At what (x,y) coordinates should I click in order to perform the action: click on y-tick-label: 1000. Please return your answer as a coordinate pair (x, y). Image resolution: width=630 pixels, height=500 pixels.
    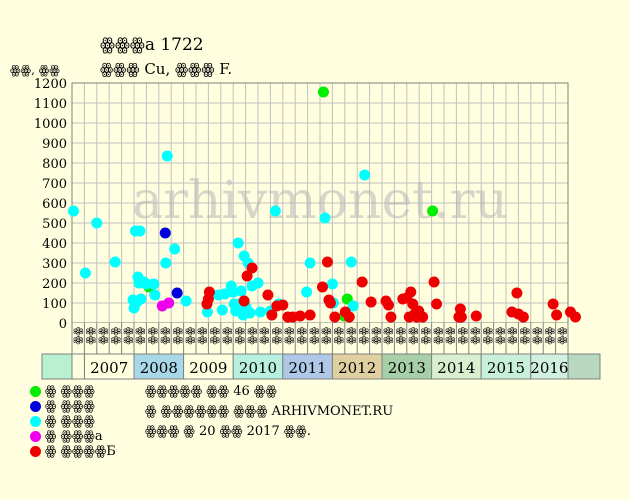
    Looking at the image, I should click on (50, 124).